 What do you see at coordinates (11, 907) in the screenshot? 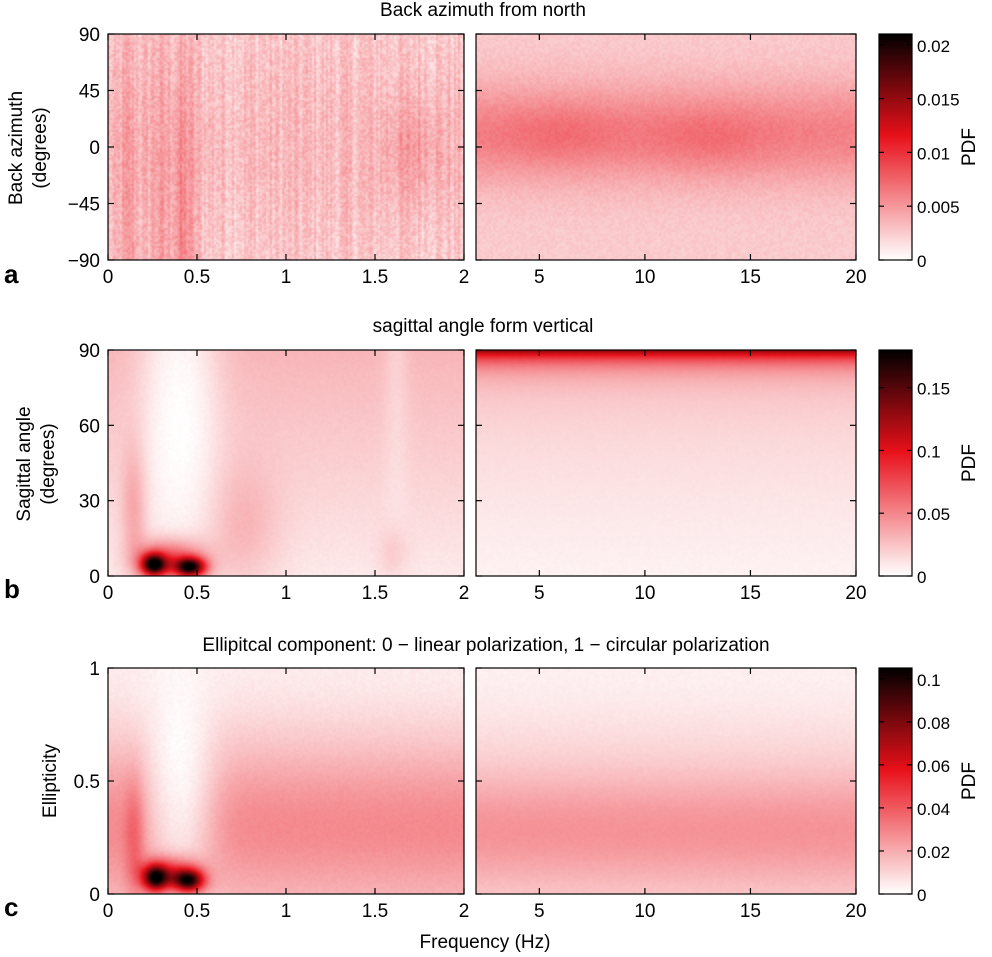
I see `panel-c-label: c` at bounding box center [11, 907].